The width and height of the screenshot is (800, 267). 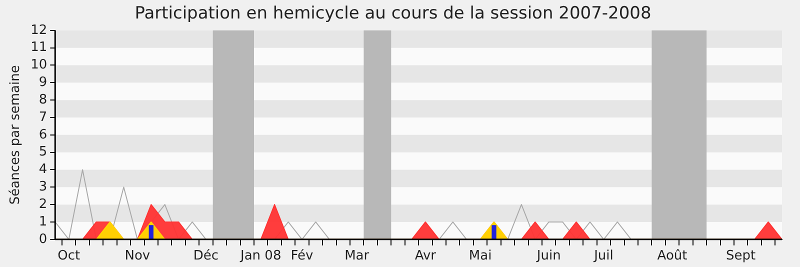 I want to click on x-tick-label: Août, so click(x=672, y=256).